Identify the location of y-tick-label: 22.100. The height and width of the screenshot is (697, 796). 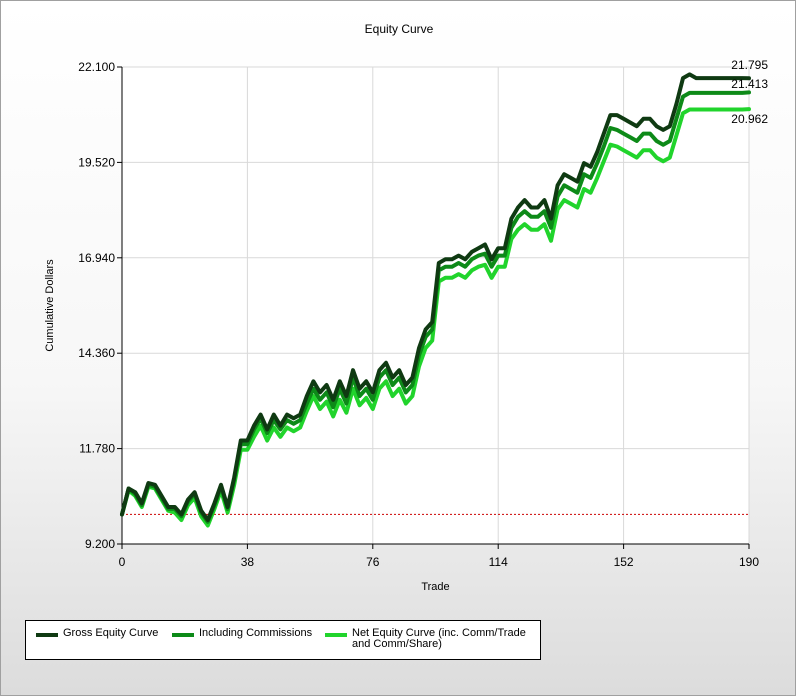
(96, 67).